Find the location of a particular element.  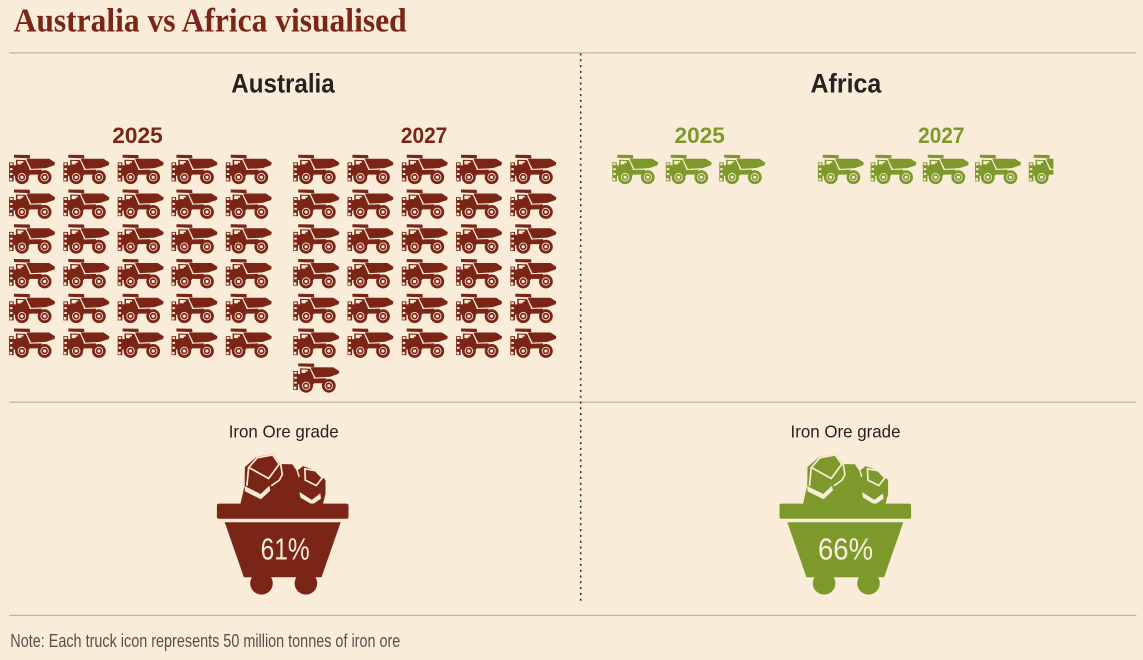

svg-text: Australia is located at coordinates (283, 83).